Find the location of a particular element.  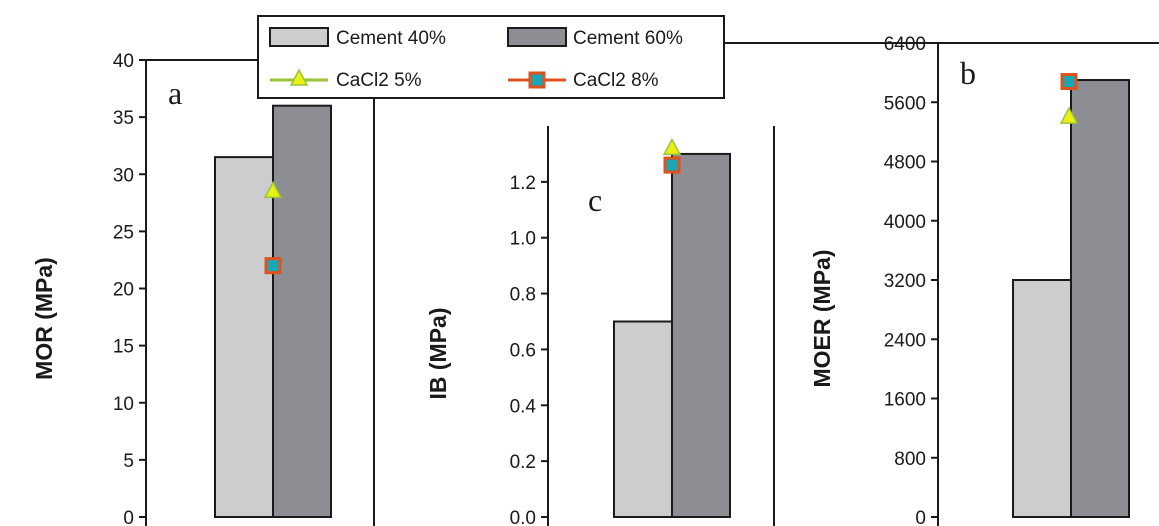

y-tick-label: 0.6 is located at coordinates (523, 350).